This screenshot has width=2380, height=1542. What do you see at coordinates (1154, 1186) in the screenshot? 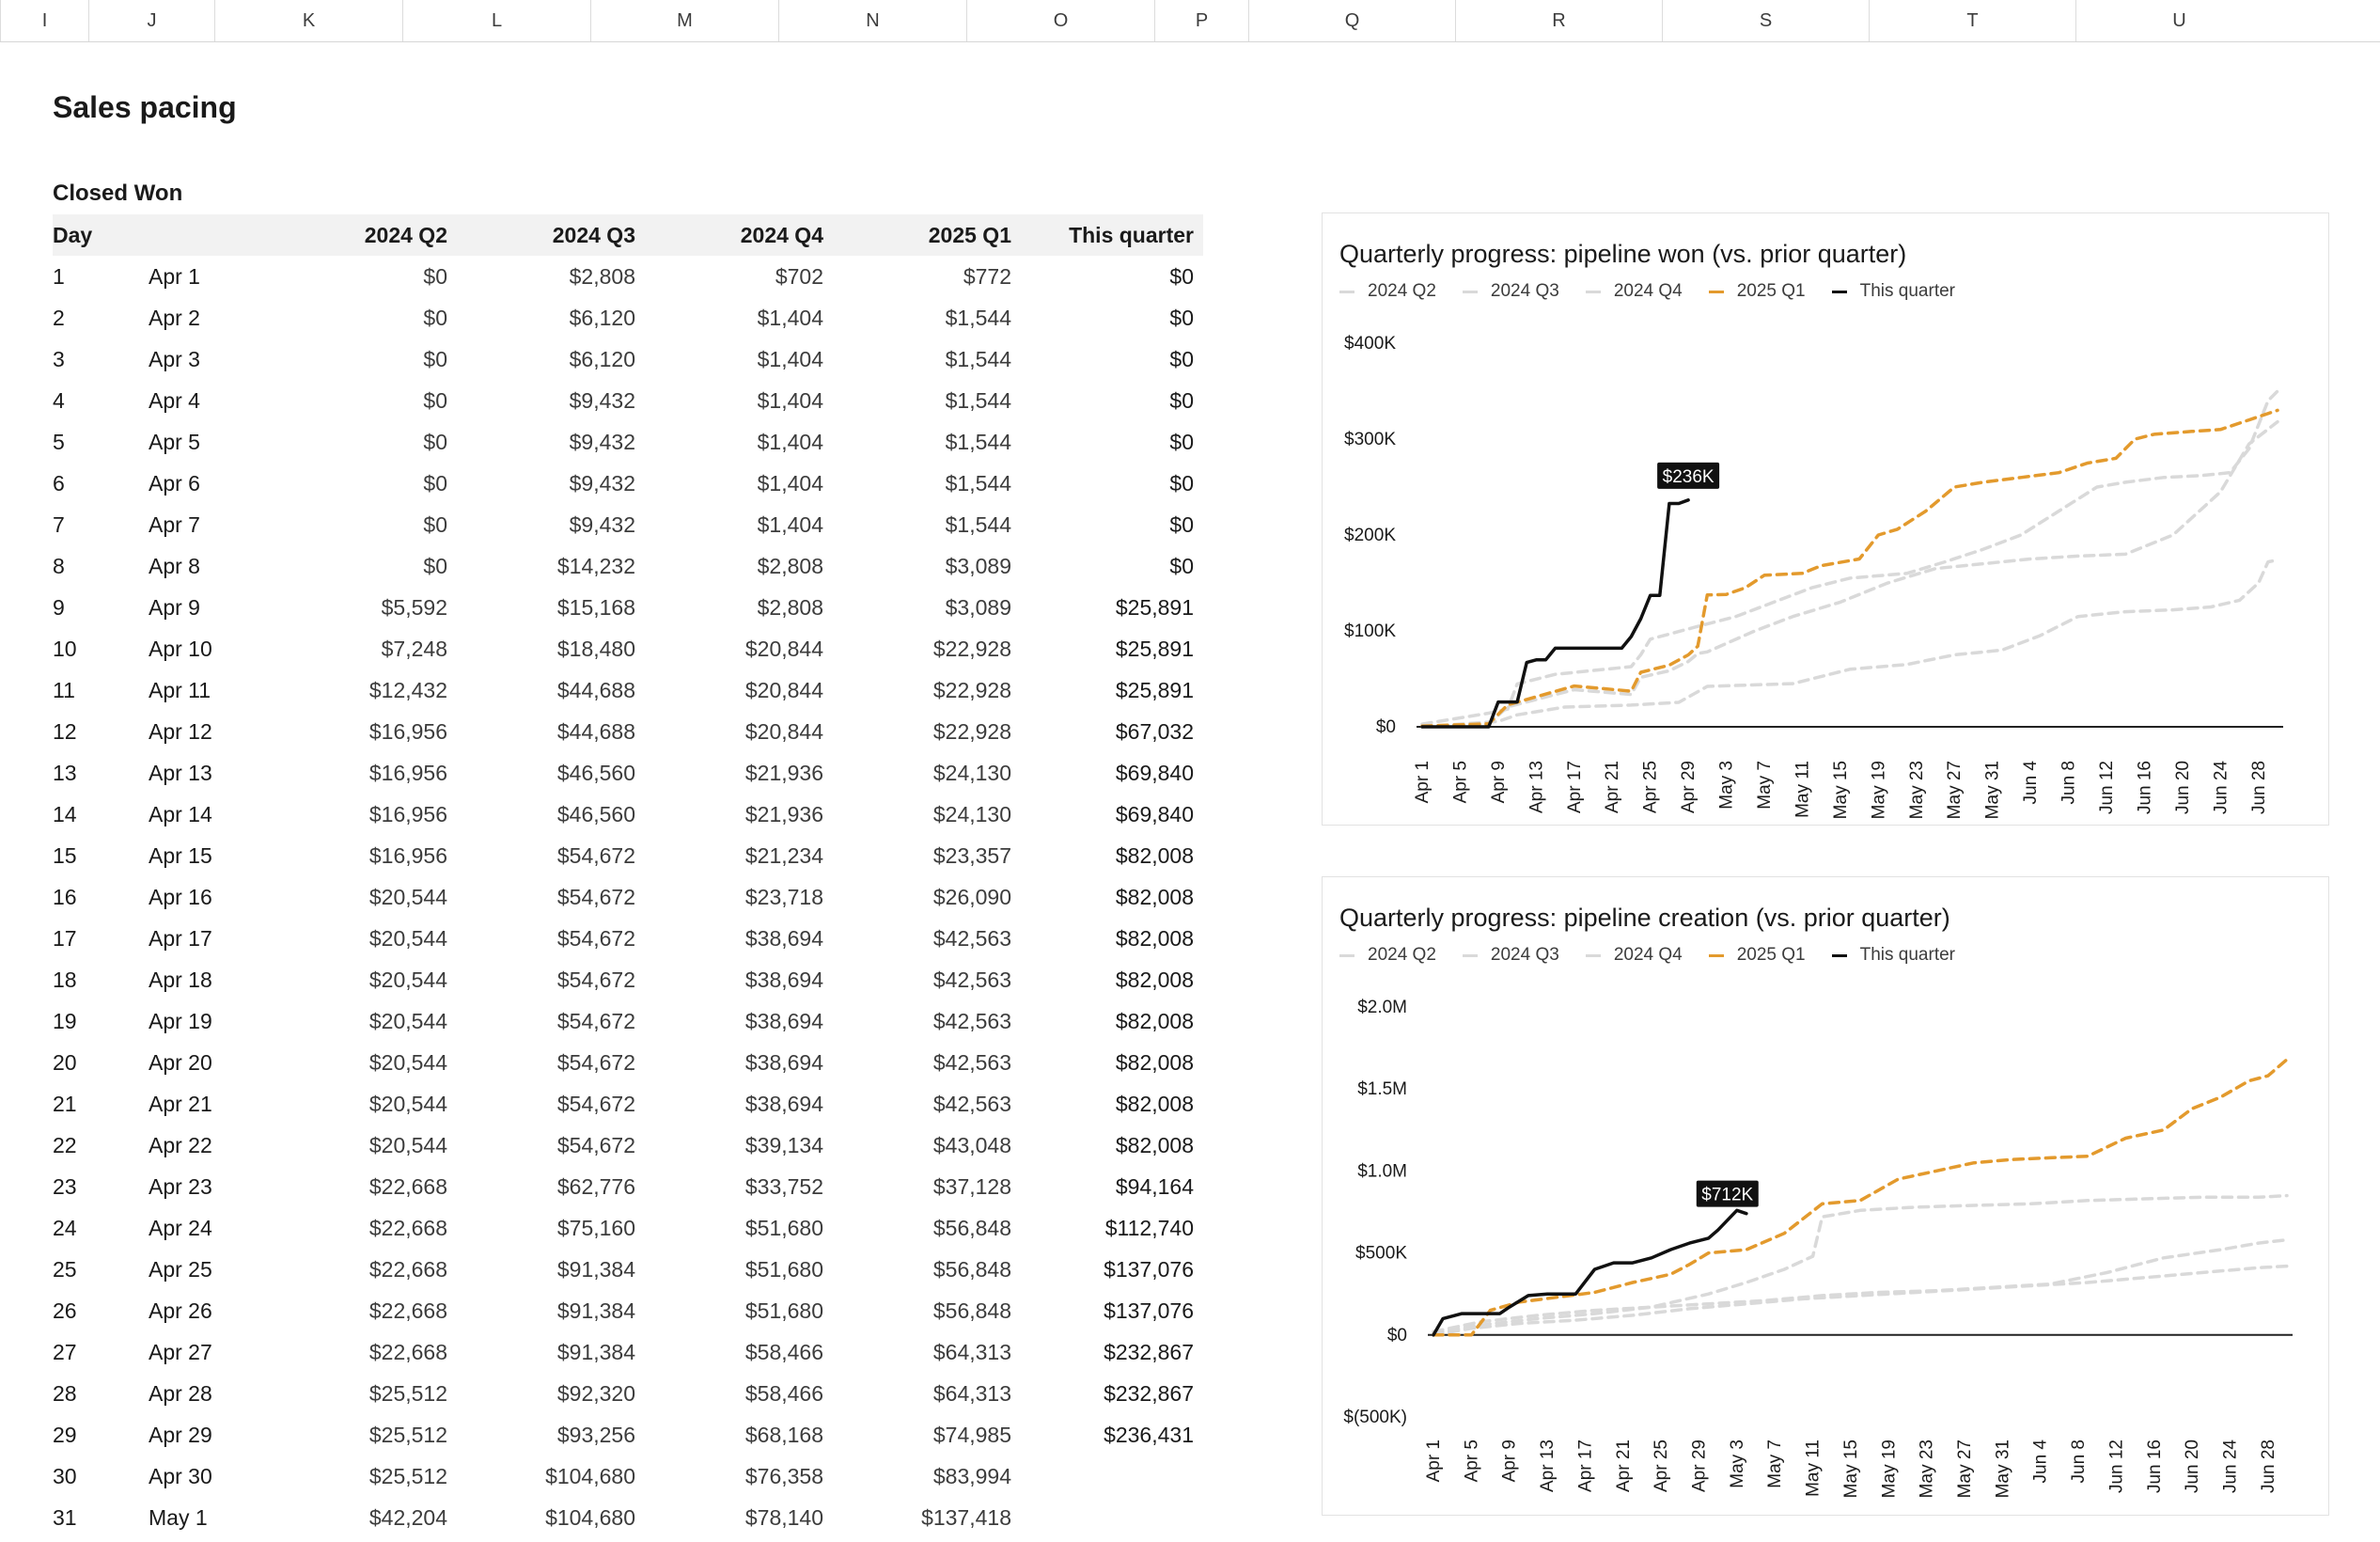
I see `value-cell: $94,164` at bounding box center [1154, 1186].